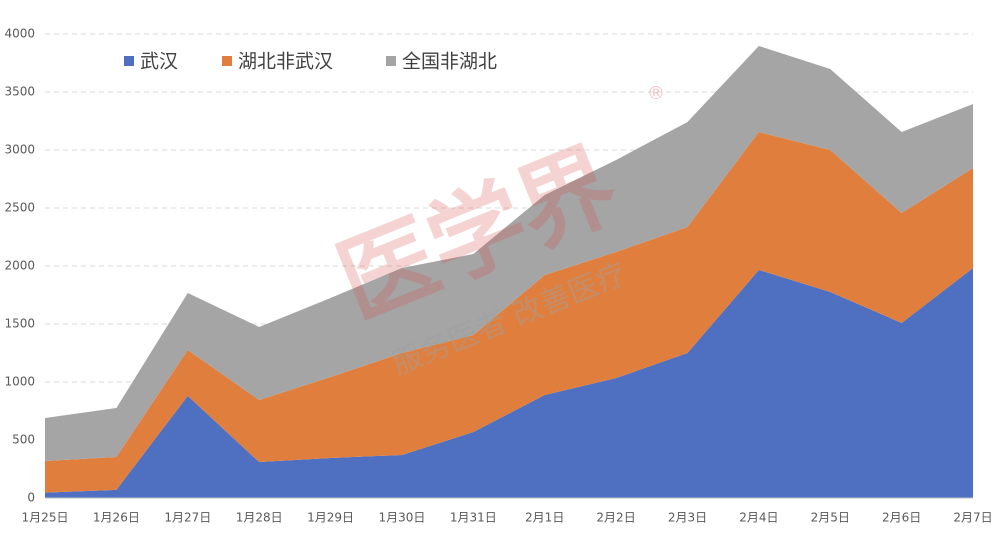  I want to click on x-tick-label: 2月3日, so click(687, 518).